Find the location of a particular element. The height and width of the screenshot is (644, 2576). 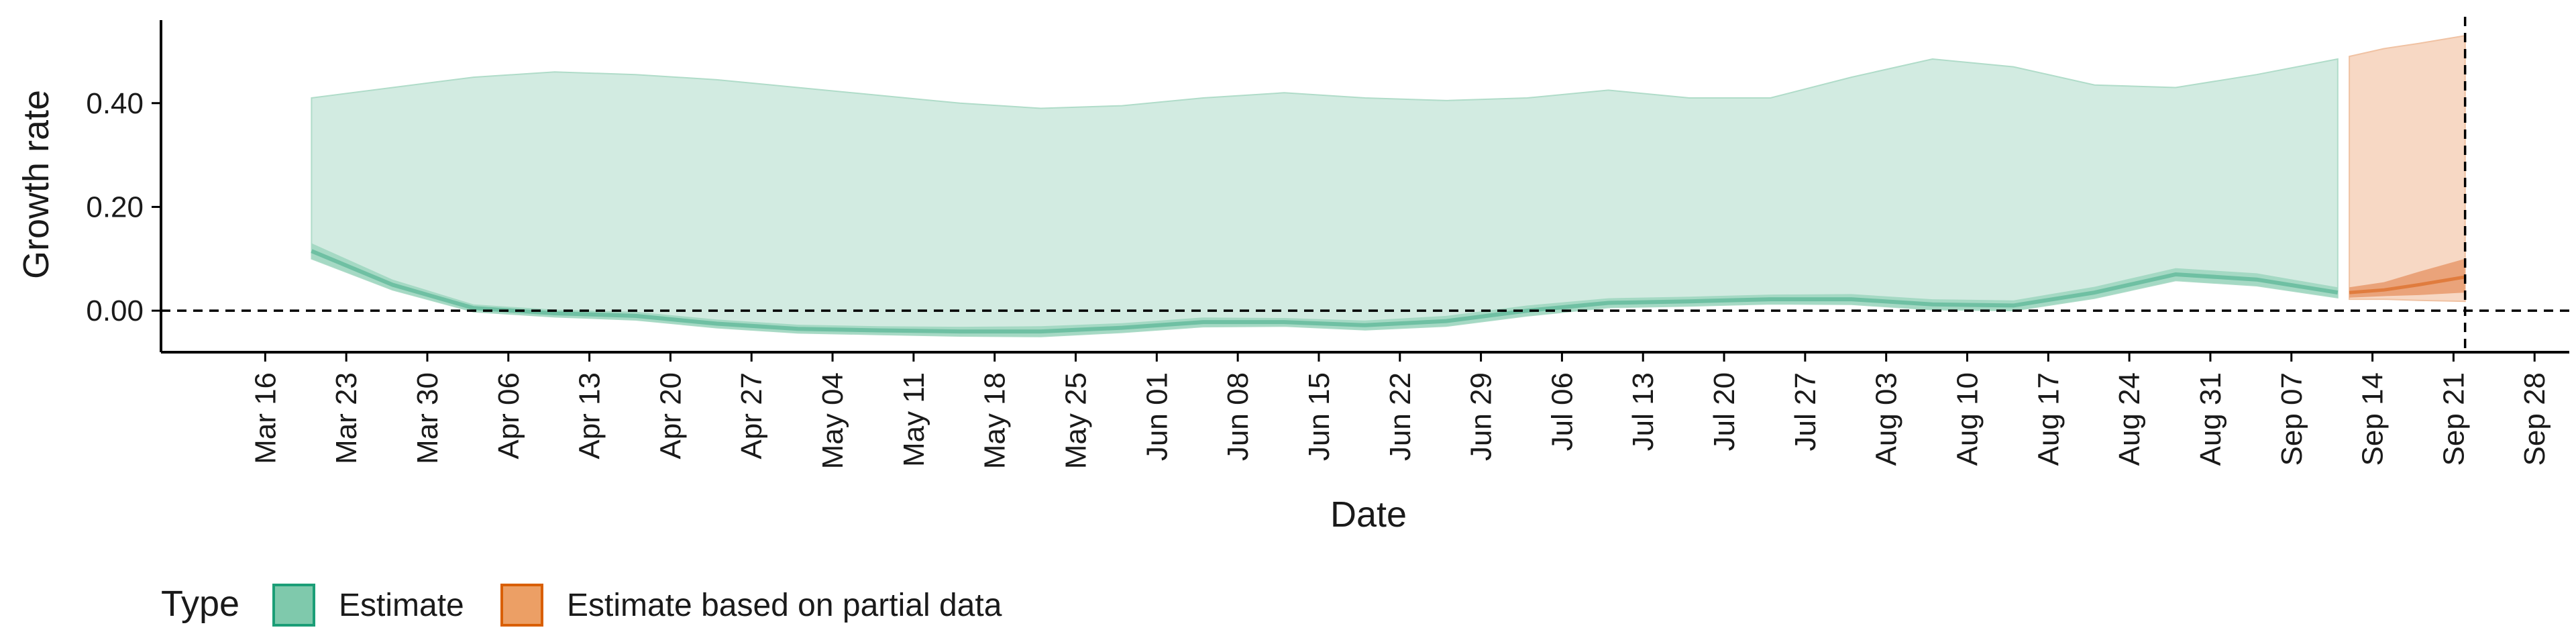

x-tick-label: Jul 06 is located at coordinates (1562, 411).